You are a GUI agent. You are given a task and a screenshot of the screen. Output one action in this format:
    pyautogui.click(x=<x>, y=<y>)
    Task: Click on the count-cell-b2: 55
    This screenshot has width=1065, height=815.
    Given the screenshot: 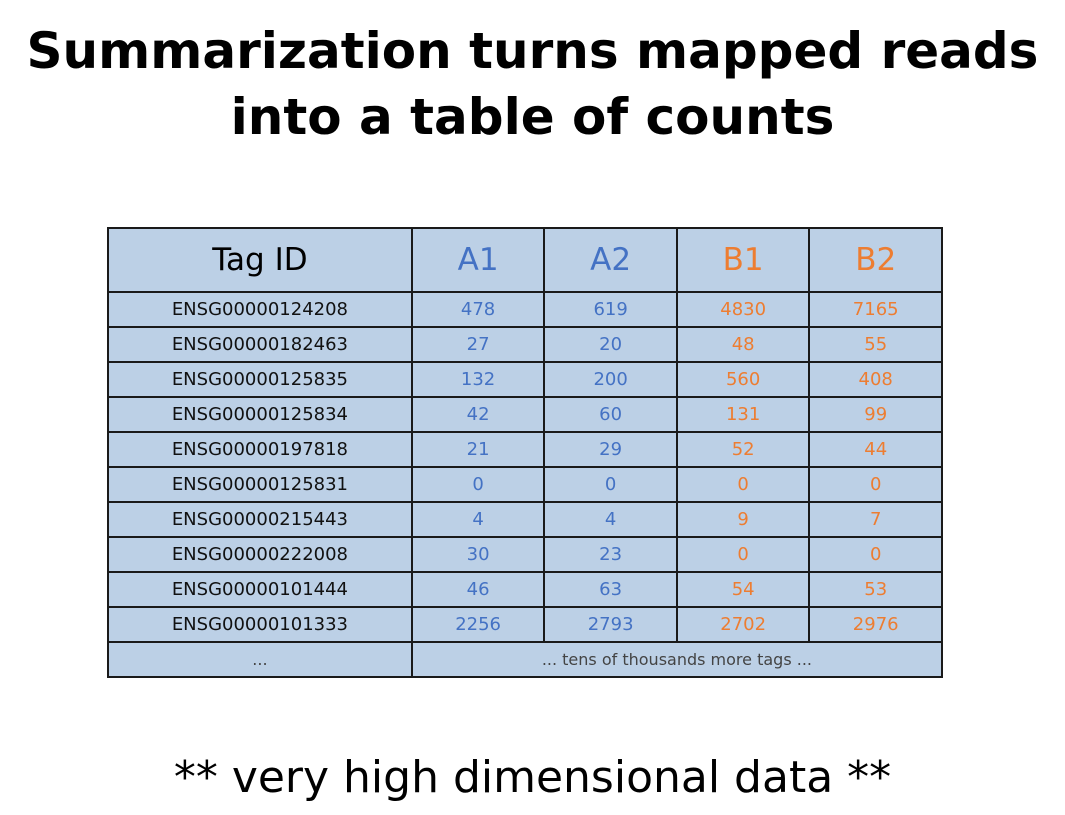 What is the action you would take?
    pyautogui.click(x=875, y=344)
    